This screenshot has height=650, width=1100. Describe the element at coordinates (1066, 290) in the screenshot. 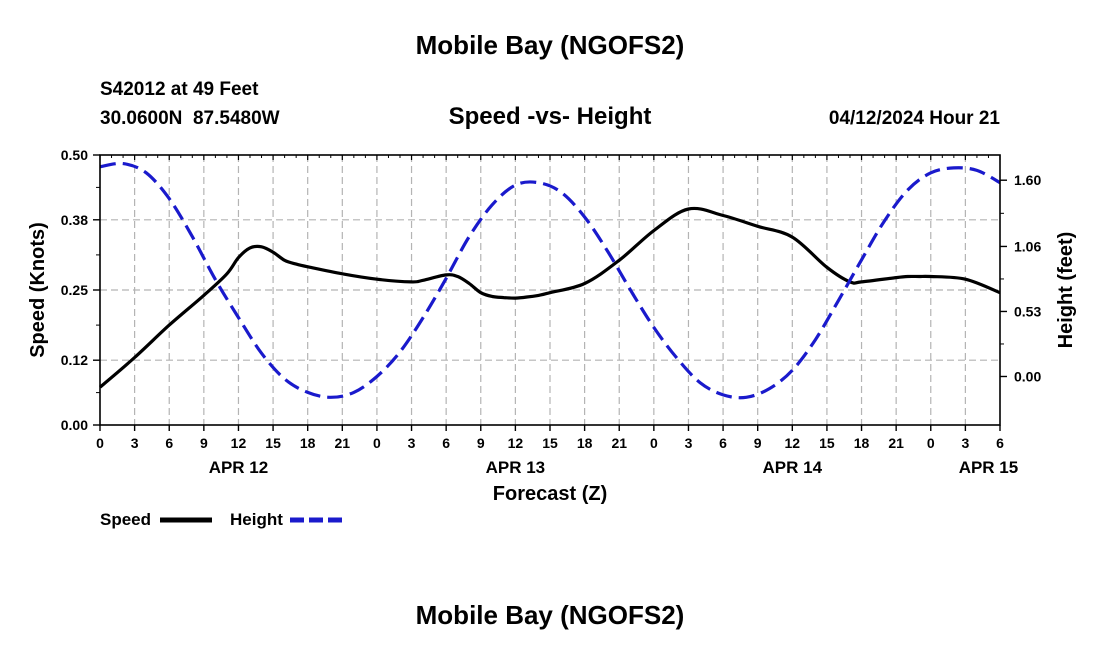

I see `y-axis-label-height: Height (feet)` at that location.